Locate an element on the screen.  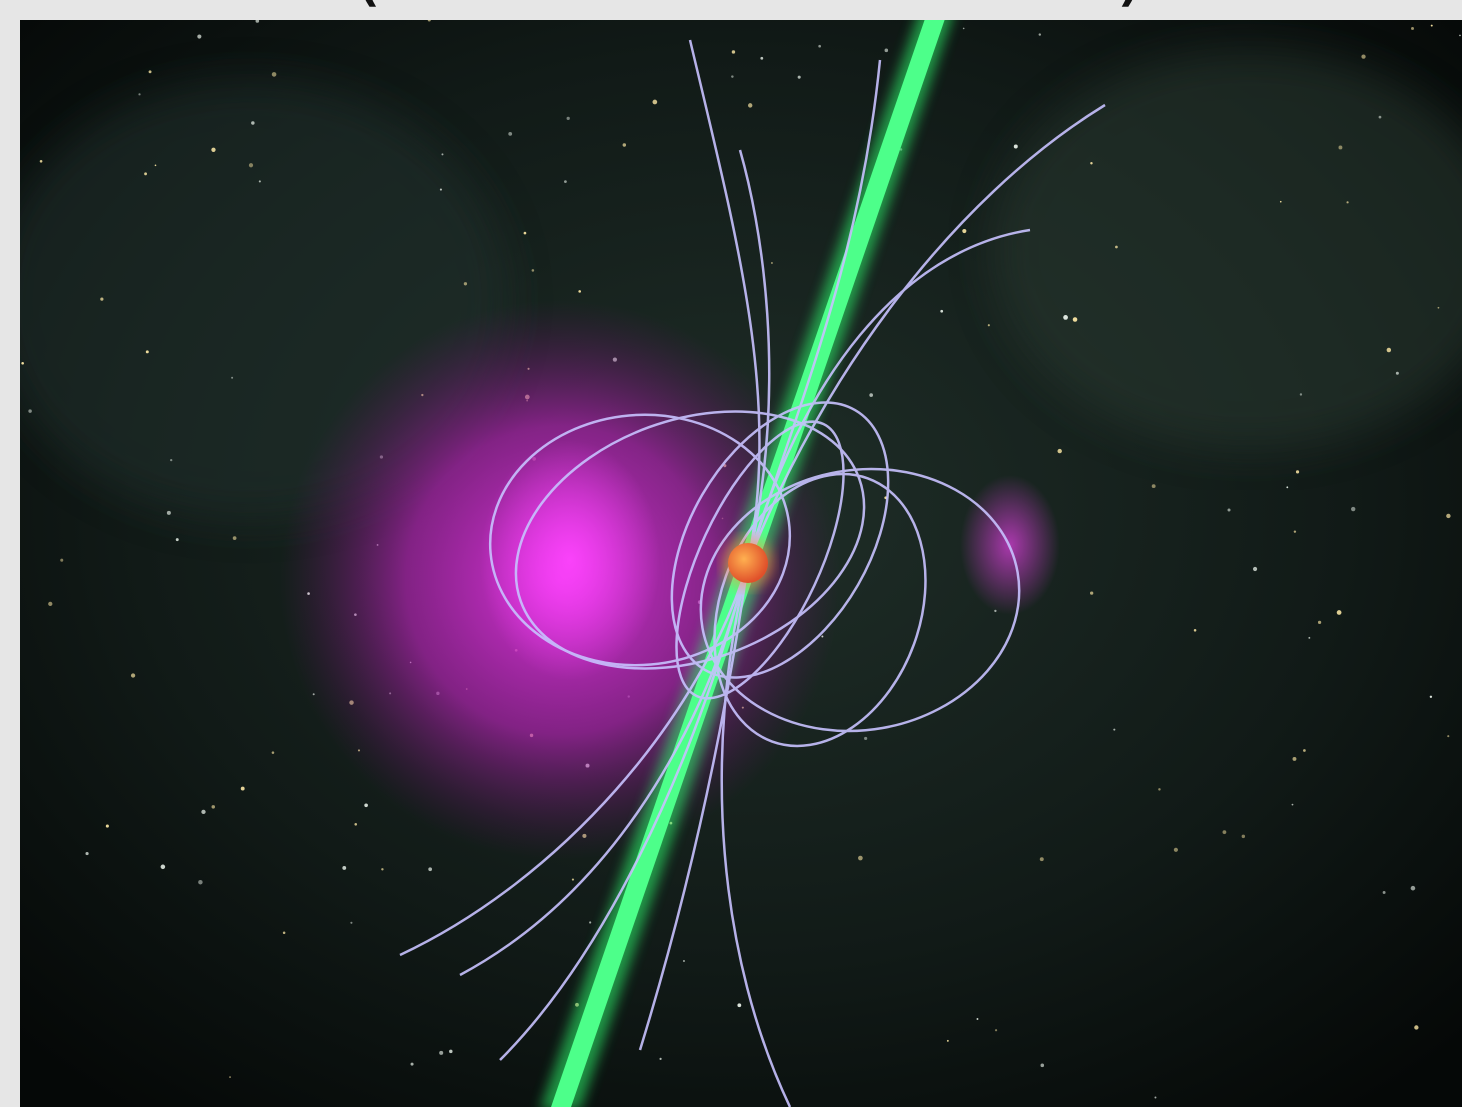
nebula is located at coordinates (1226, 250).